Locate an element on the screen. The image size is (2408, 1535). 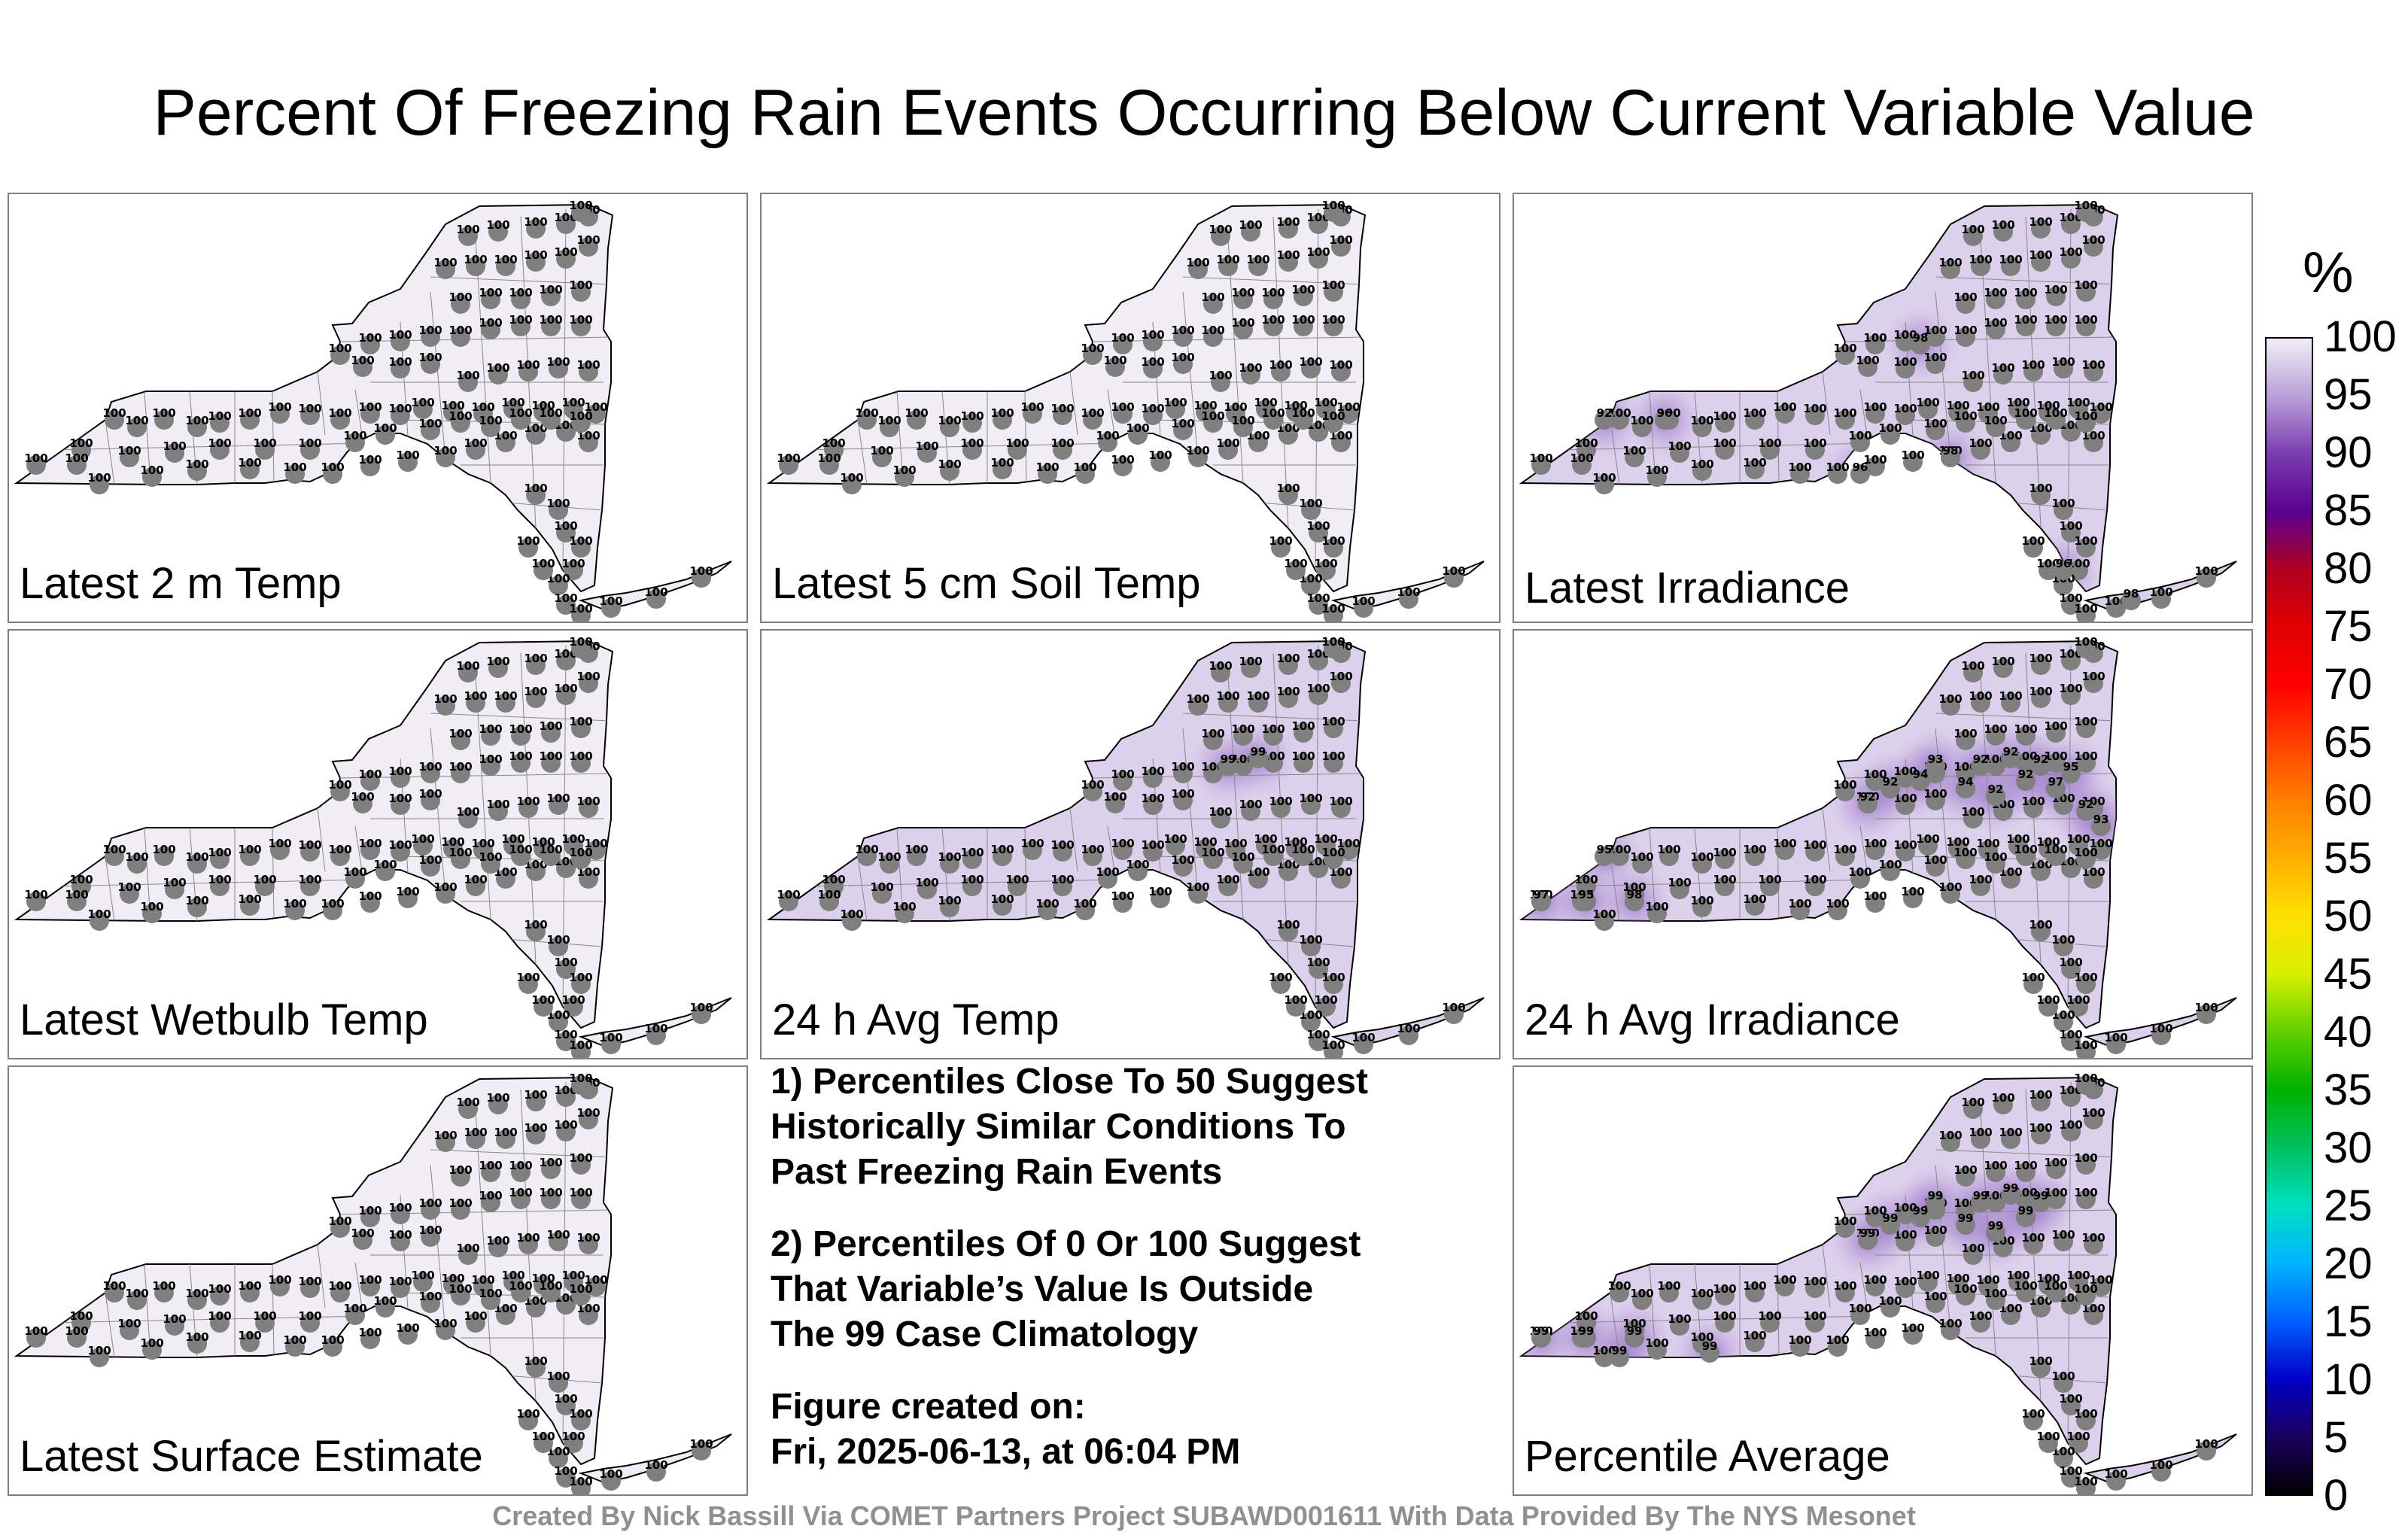
station-value: 99 is located at coordinates (1891, 1218).